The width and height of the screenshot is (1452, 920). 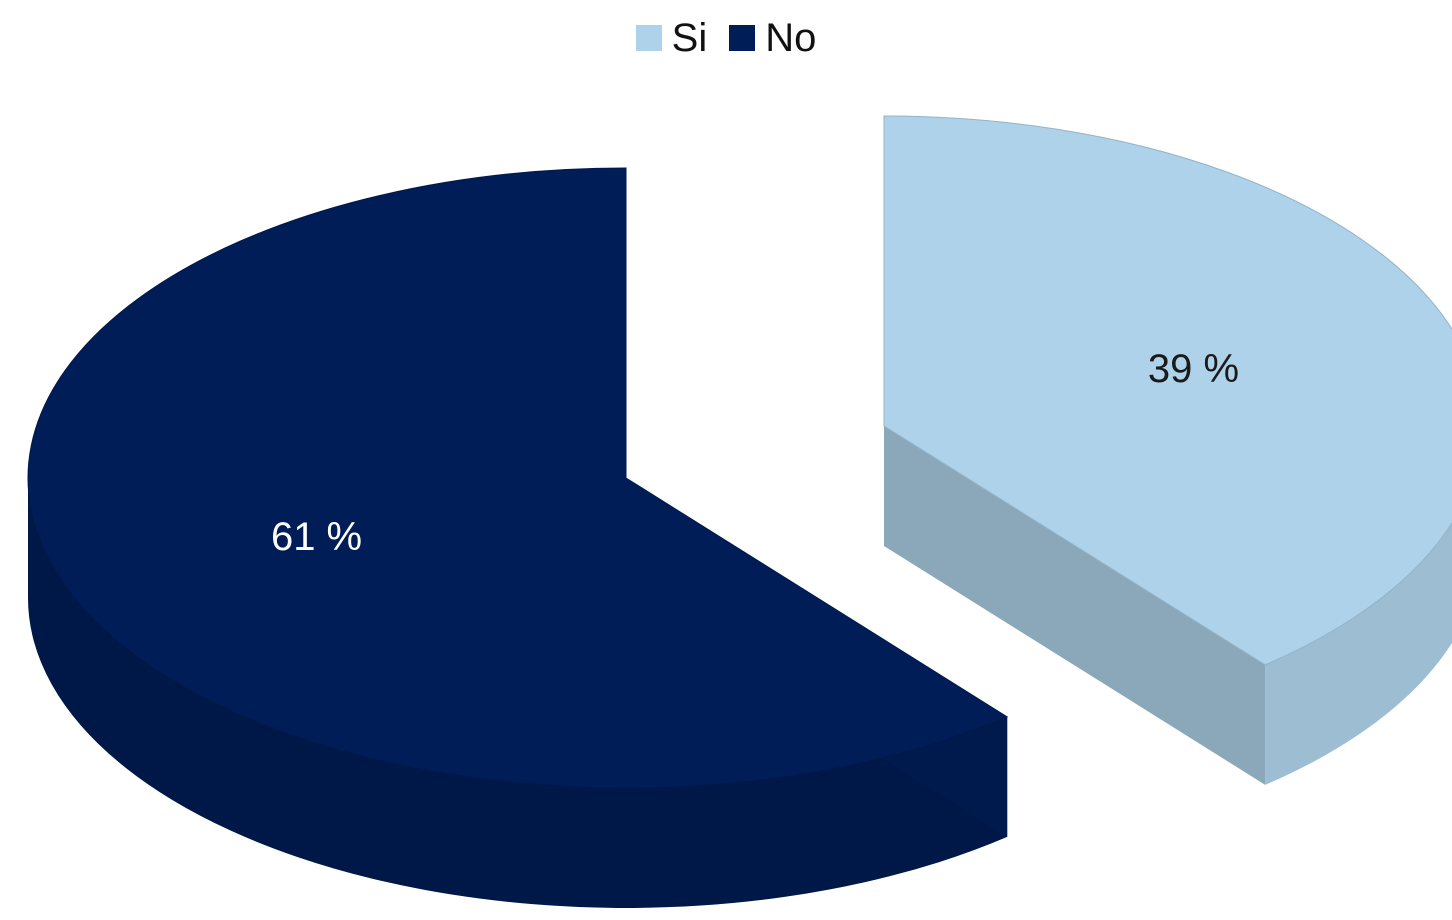 What do you see at coordinates (742, 38) in the screenshot?
I see `legend-swatch-no` at bounding box center [742, 38].